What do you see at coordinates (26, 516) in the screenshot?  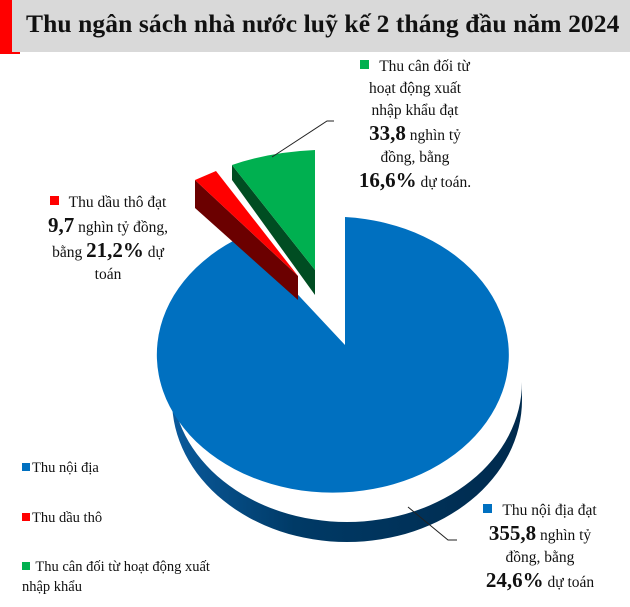 I see `legend-red-swatch-icon` at bounding box center [26, 516].